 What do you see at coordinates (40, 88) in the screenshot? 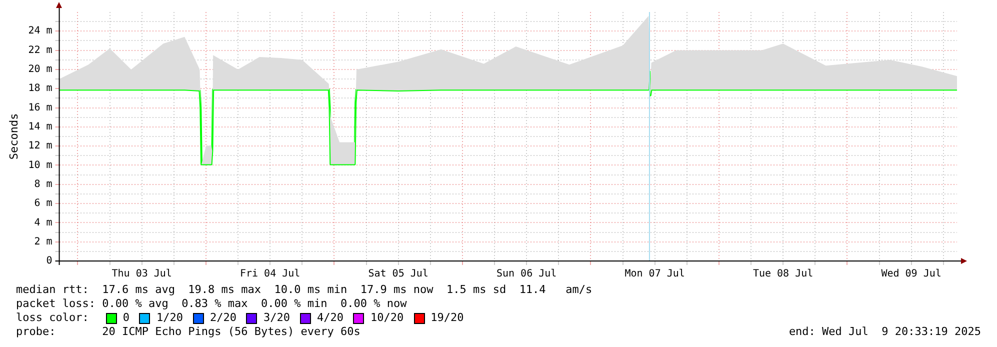
I see `y-tick-label: 18 m` at bounding box center [40, 88].